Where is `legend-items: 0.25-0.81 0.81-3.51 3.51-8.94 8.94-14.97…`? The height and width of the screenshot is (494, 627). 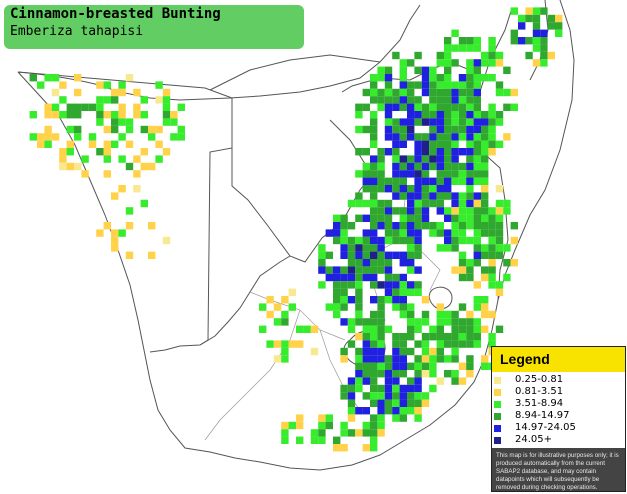 legend-items: 0.25-0.81 0.81-3.51 3.51-8.94 8.94-14.97… is located at coordinates (558, 410).